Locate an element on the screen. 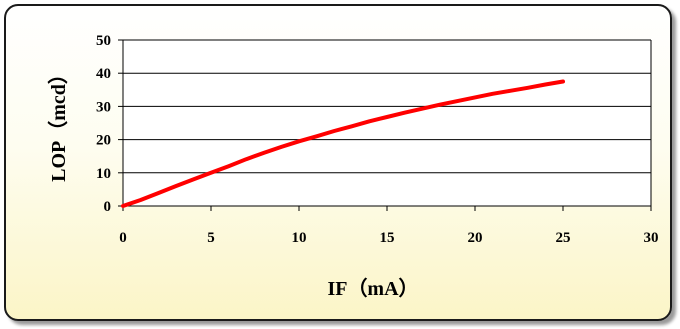 This screenshot has height=329, width=680. y-tick-label: 0 is located at coordinates (108, 207).